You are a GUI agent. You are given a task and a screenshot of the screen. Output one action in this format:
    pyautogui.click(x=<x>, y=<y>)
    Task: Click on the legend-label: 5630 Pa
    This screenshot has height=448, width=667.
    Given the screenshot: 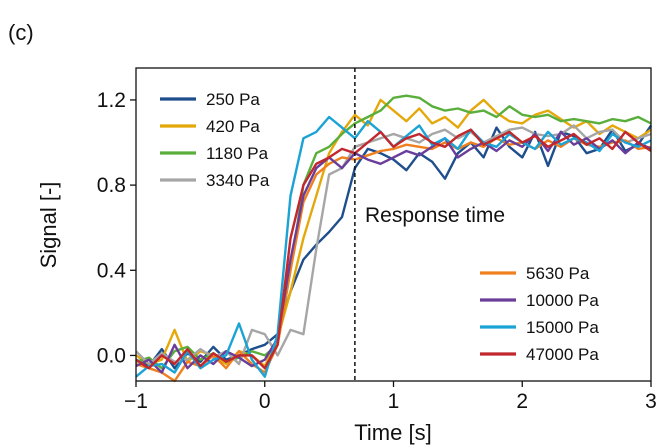 What is the action you would take?
    pyautogui.click(x=558, y=273)
    